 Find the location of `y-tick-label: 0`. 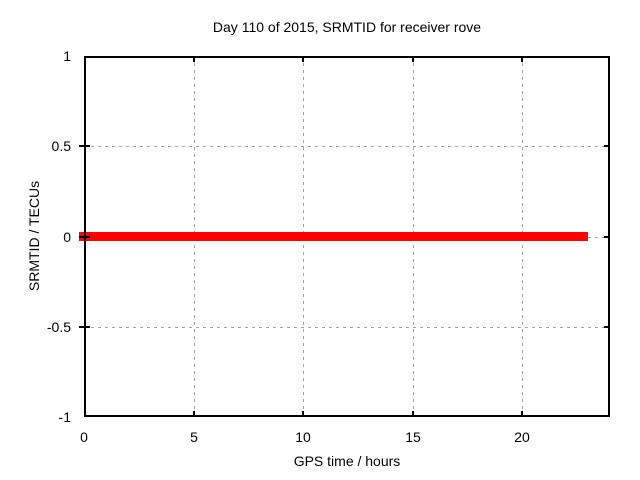

y-tick-label: 0 is located at coordinates (67, 237).